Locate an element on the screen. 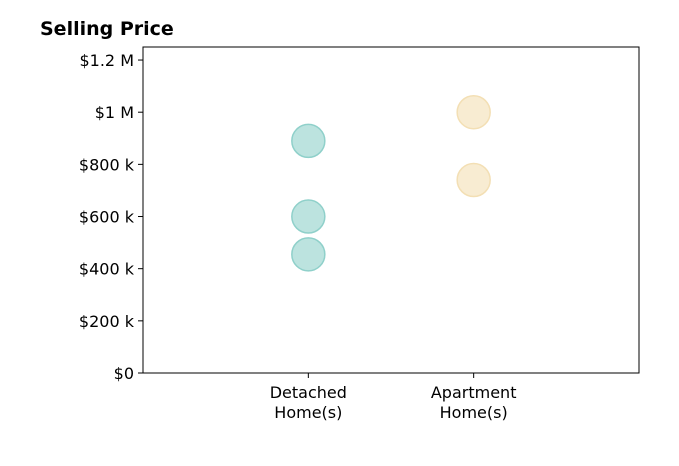 The height and width of the screenshot is (466, 679). y-tick-label: $0 is located at coordinates (124, 373).